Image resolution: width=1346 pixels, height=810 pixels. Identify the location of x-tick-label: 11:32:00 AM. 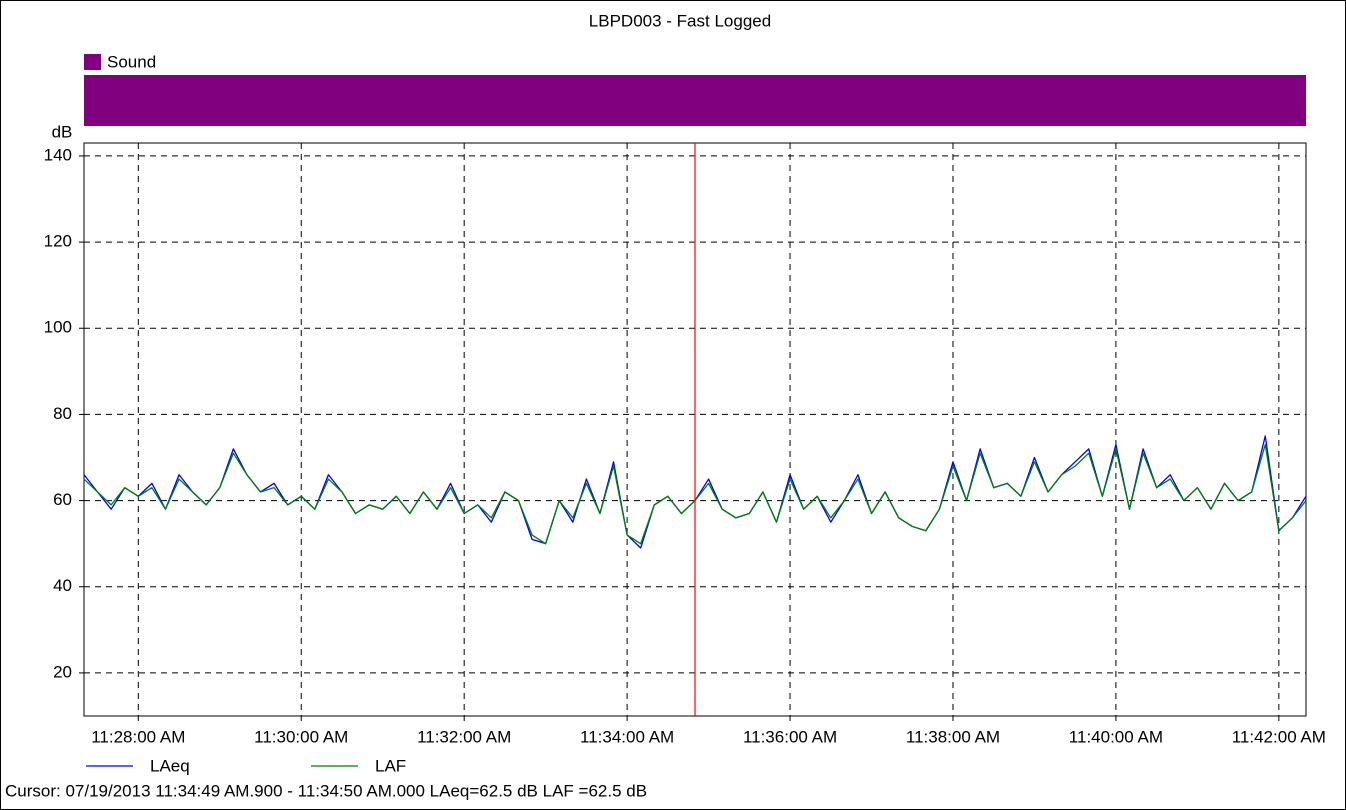
(464, 736).